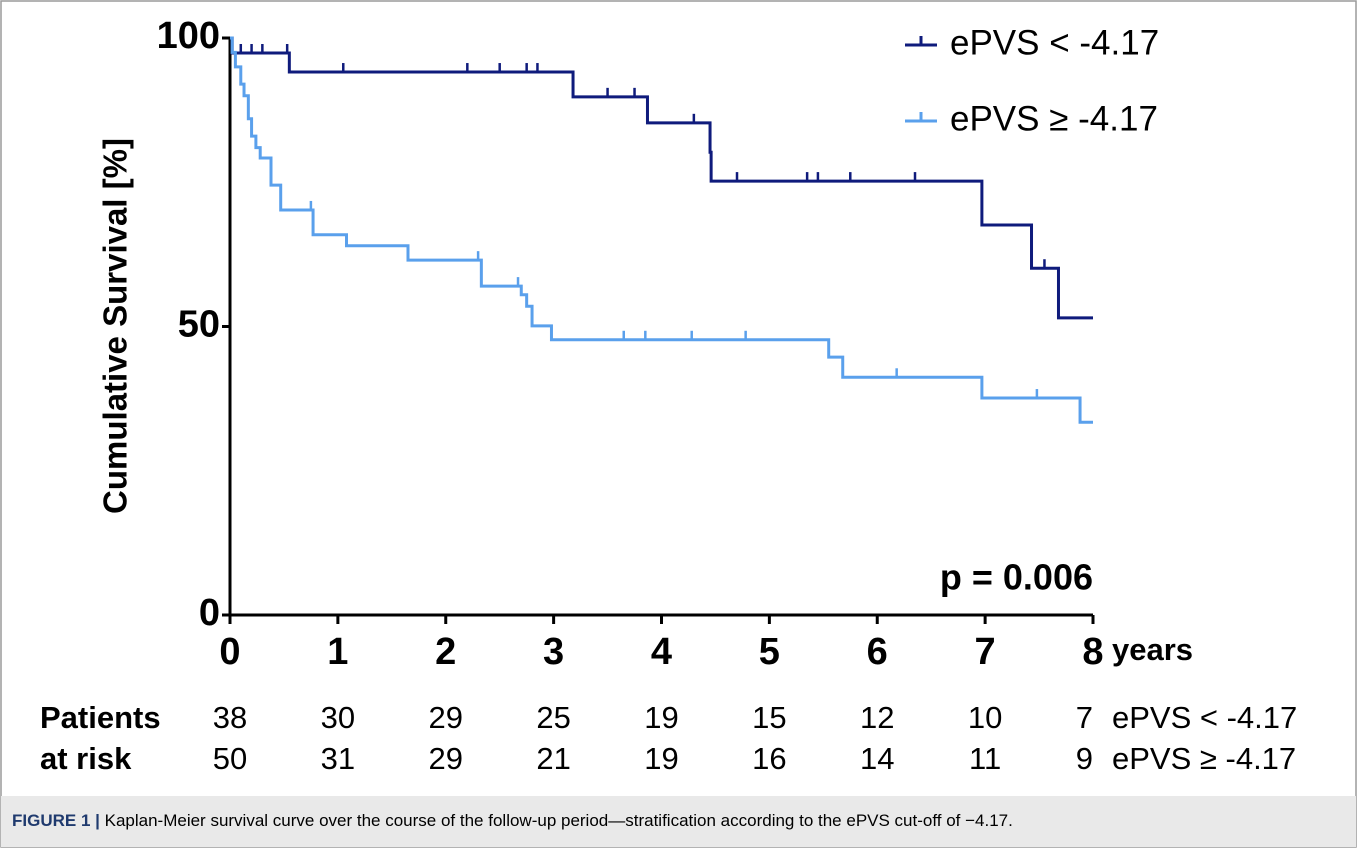  Describe the element at coordinates (769, 717) in the screenshot. I see `risk-count: 15` at that location.